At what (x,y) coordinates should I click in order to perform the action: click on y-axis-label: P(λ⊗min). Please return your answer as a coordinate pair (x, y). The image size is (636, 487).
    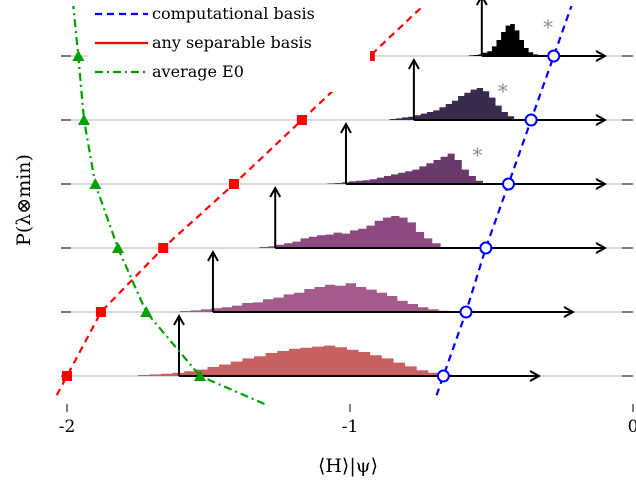
    Looking at the image, I should click on (24, 200).